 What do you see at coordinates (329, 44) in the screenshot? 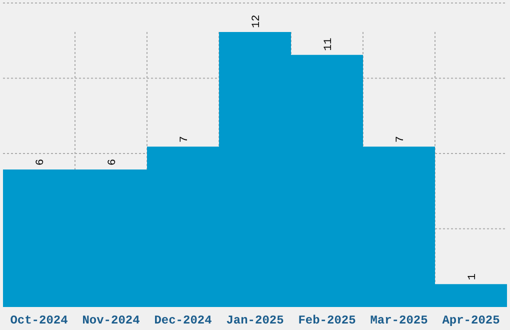
I see `data-label: 11` at bounding box center [329, 44].